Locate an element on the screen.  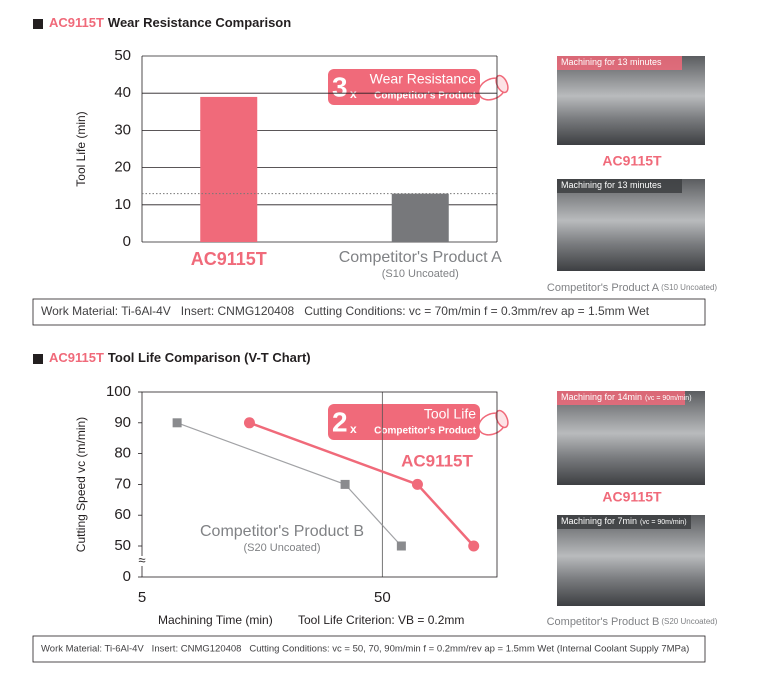
y-tick-label: 100 is located at coordinates (118, 391).